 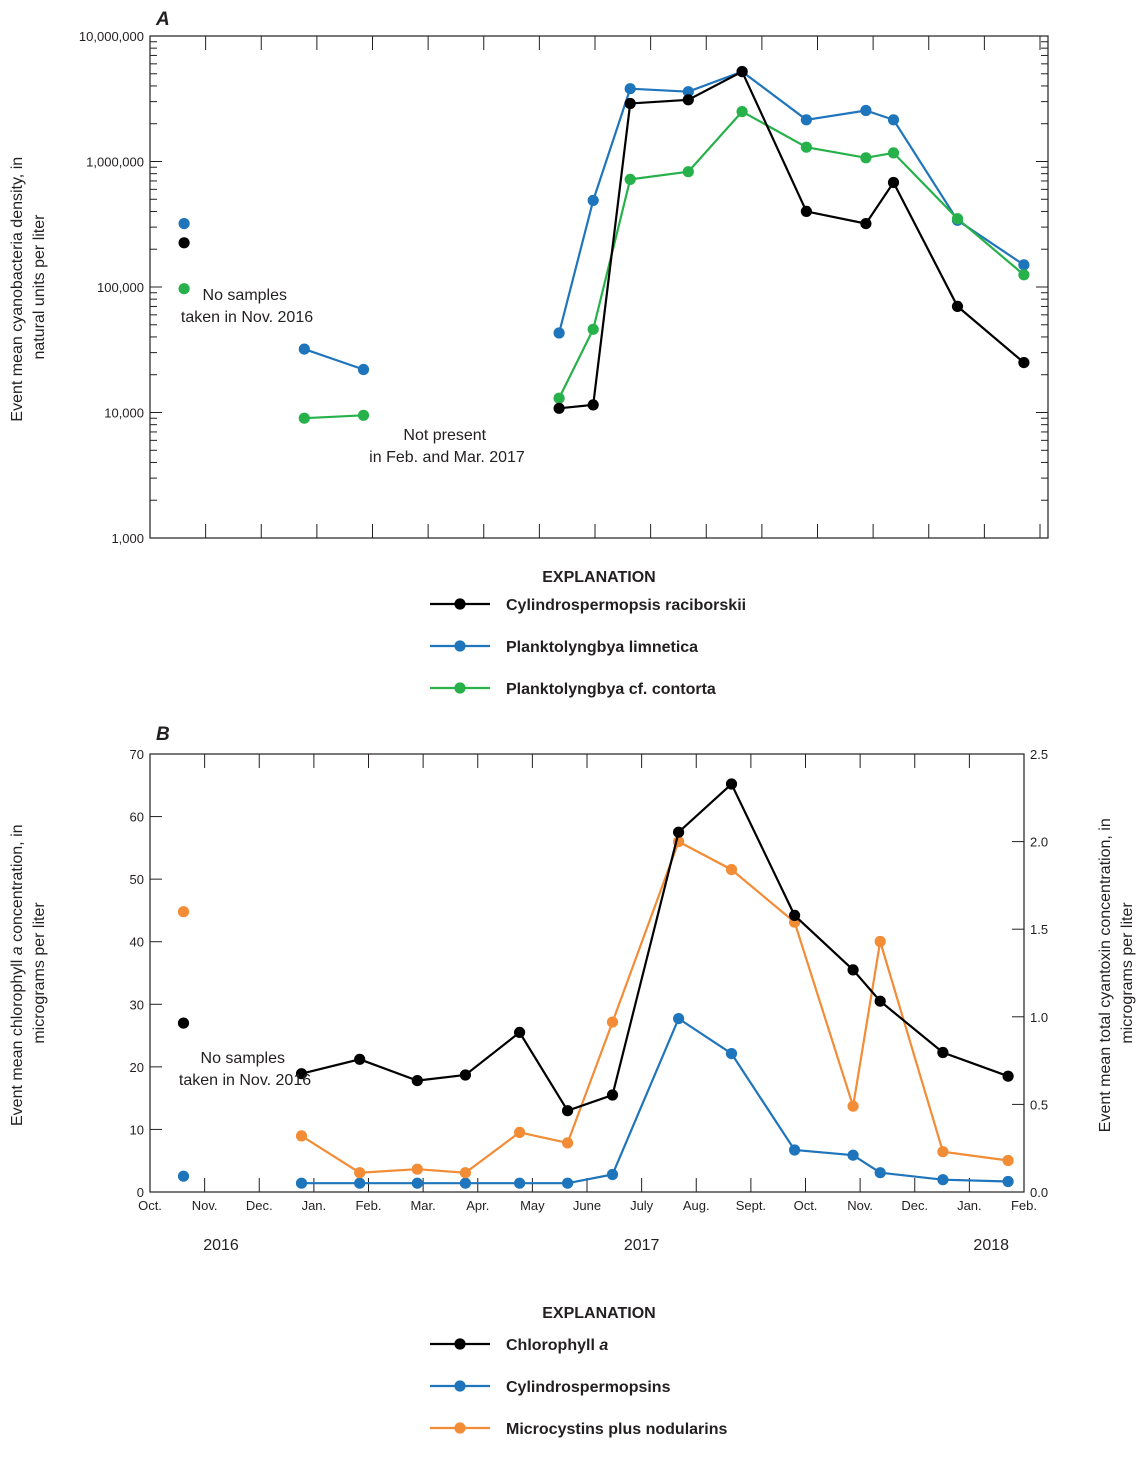 What do you see at coordinates (221, 1245) in the screenshot?
I see `panel-b-year-label: 2016` at bounding box center [221, 1245].